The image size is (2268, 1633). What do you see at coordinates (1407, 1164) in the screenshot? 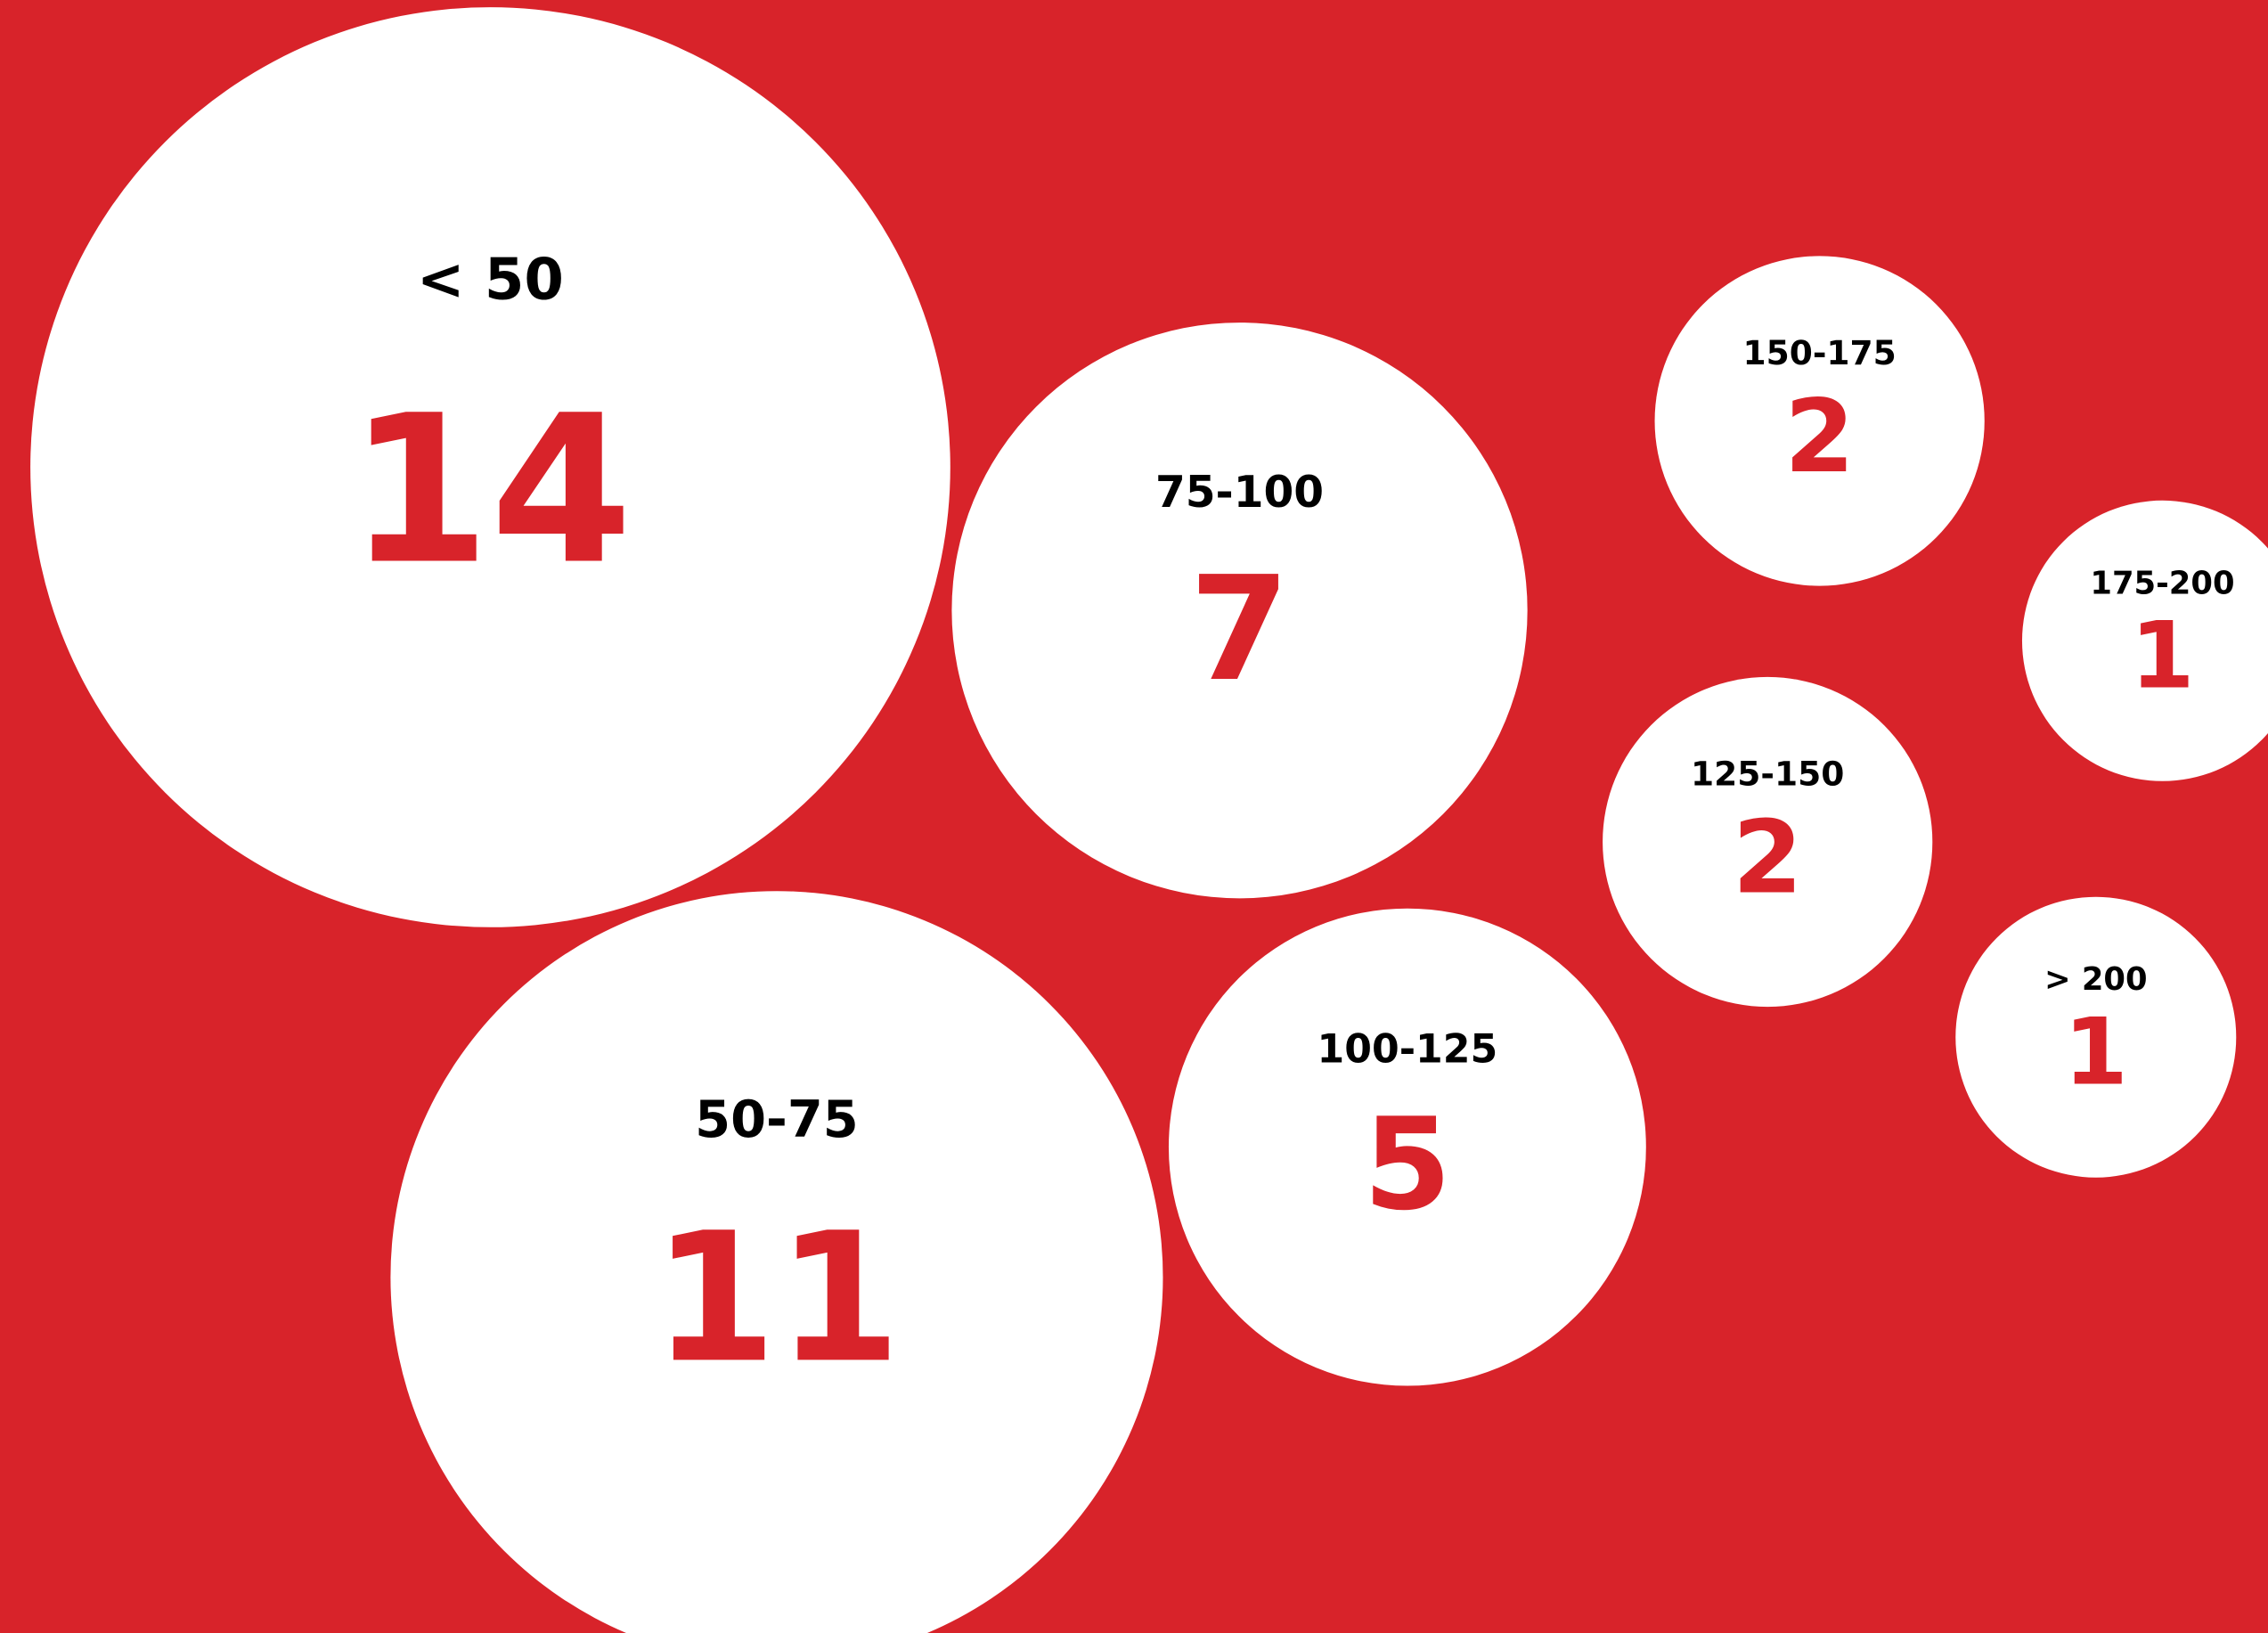
I see `bubble-value: 5` at bounding box center [1407, 1164].